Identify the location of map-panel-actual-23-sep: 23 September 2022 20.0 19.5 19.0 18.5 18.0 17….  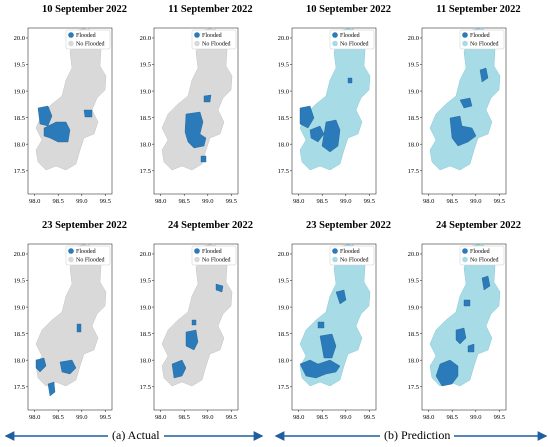
(80, 325).